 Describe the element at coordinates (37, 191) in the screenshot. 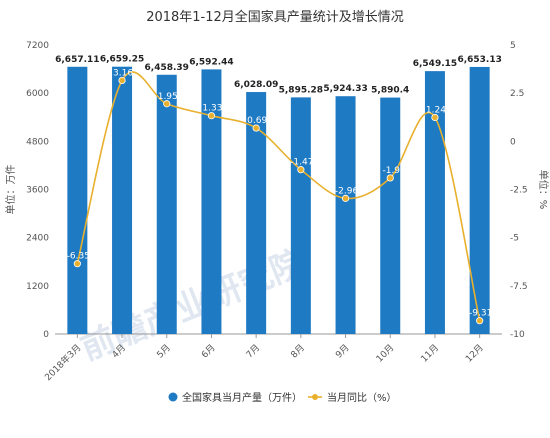

I see `y-left-tick-label: 3600` at that location.